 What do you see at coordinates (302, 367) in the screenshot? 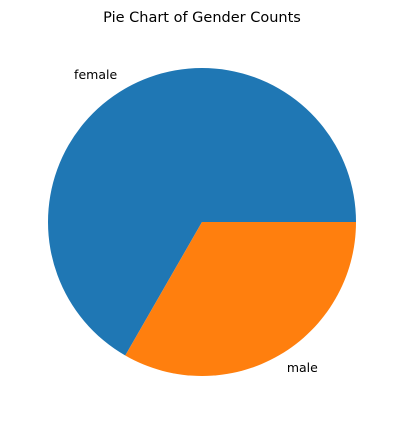
I see `pie-slice-label-male: male` at bounding box center [302, 367].